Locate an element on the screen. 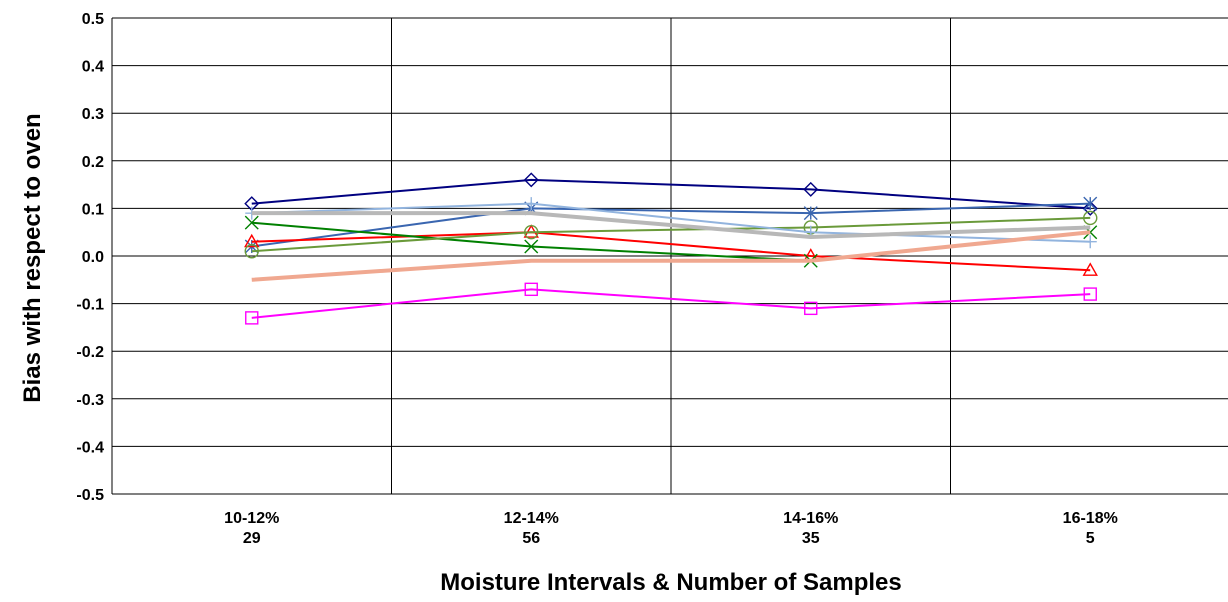  x-tick-label: 14-16% is located at coordinates (810, 518).